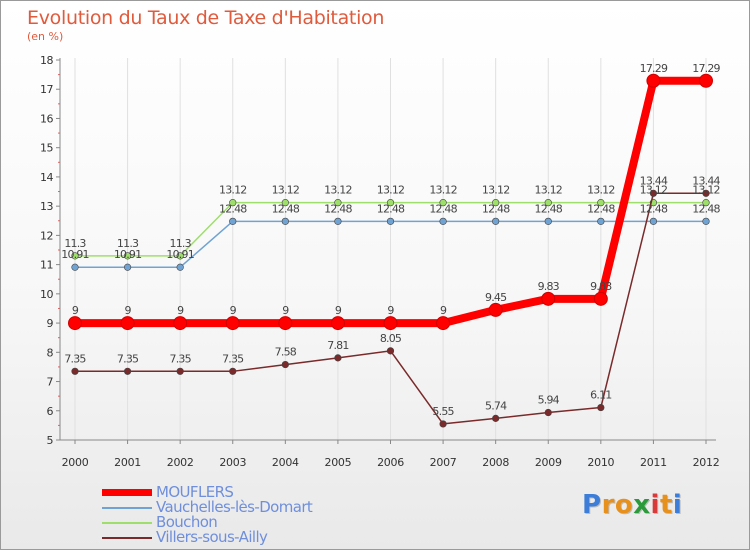 The height and width of the screenshot is (550, 750). I want to click on data-label: 9.45, so click(496, 297).